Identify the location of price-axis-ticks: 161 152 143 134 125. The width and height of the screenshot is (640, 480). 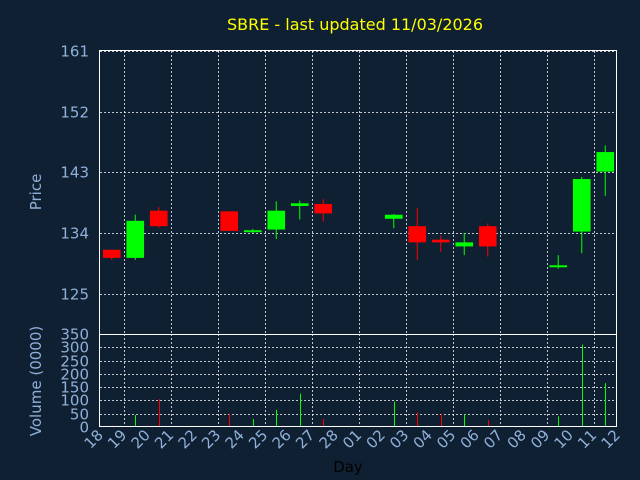
(74, 173).